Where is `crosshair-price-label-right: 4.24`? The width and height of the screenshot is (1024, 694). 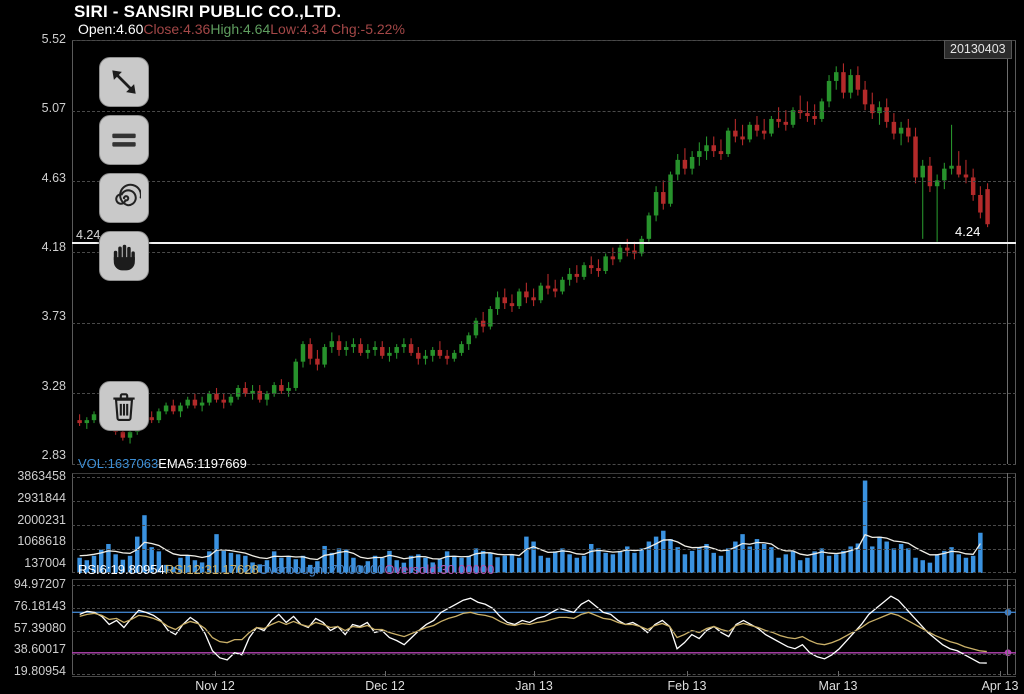 crosshair-price-label-right: 4.24 is located at coordinates (968, 231).